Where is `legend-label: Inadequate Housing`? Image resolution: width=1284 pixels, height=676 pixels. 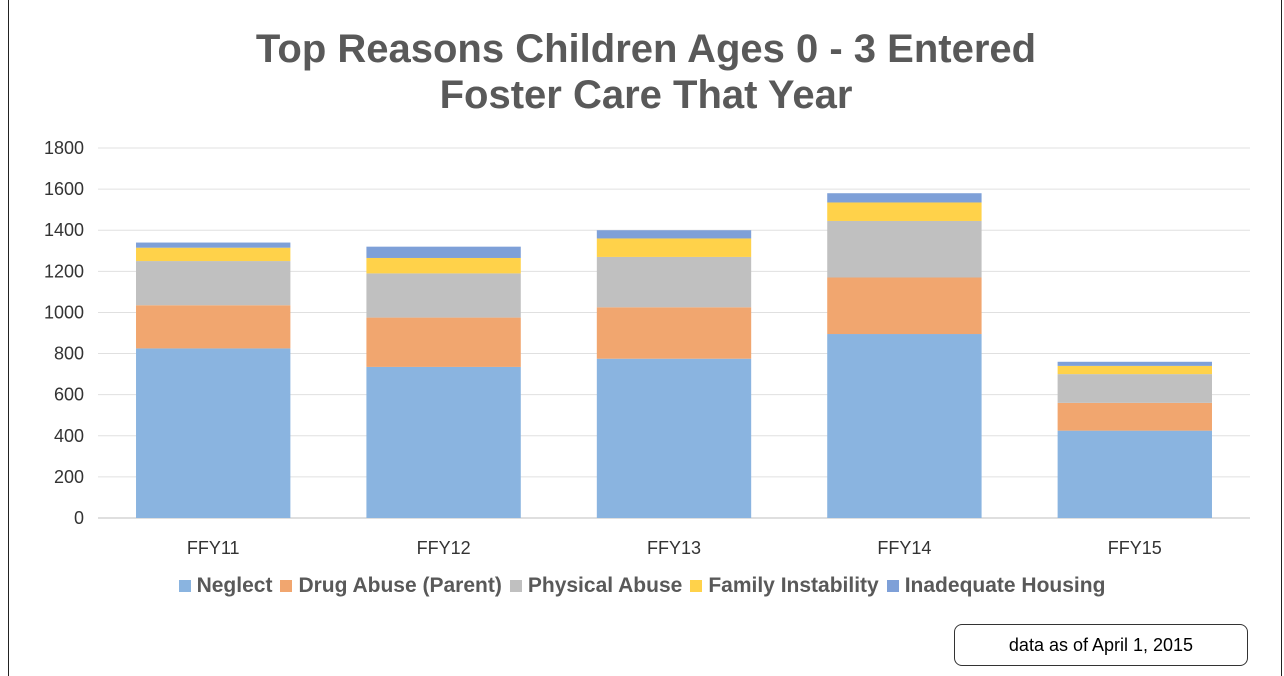
legend-label: Inadequate Housing is located at coordinates (1005, 585).